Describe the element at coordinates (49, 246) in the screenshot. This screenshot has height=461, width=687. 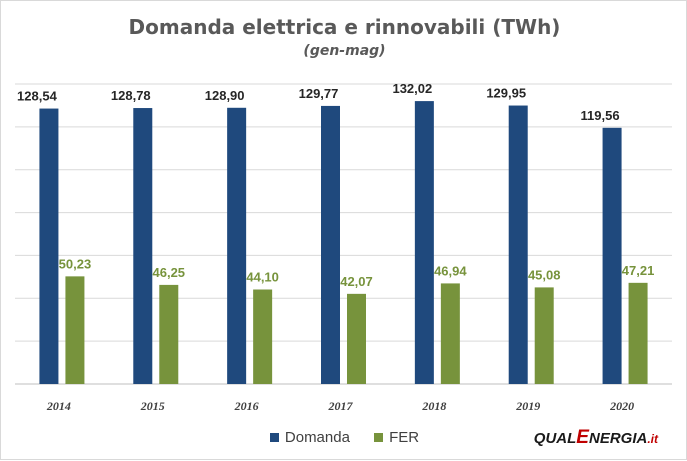
I see `bar-domanda-2014` at that location.